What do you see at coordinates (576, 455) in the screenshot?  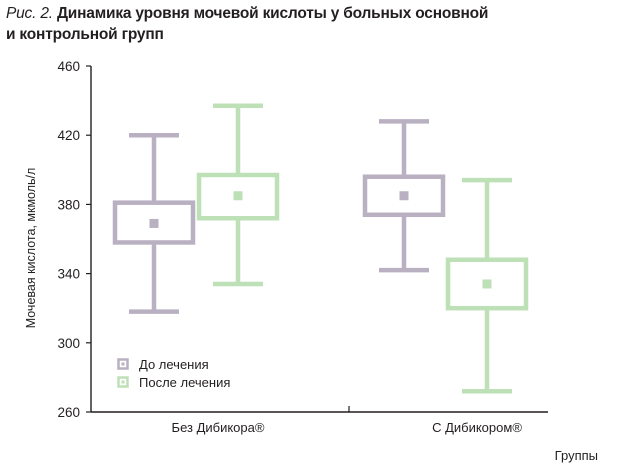 I see `x-axis-label: Группы` at bounding box center [576, 455].